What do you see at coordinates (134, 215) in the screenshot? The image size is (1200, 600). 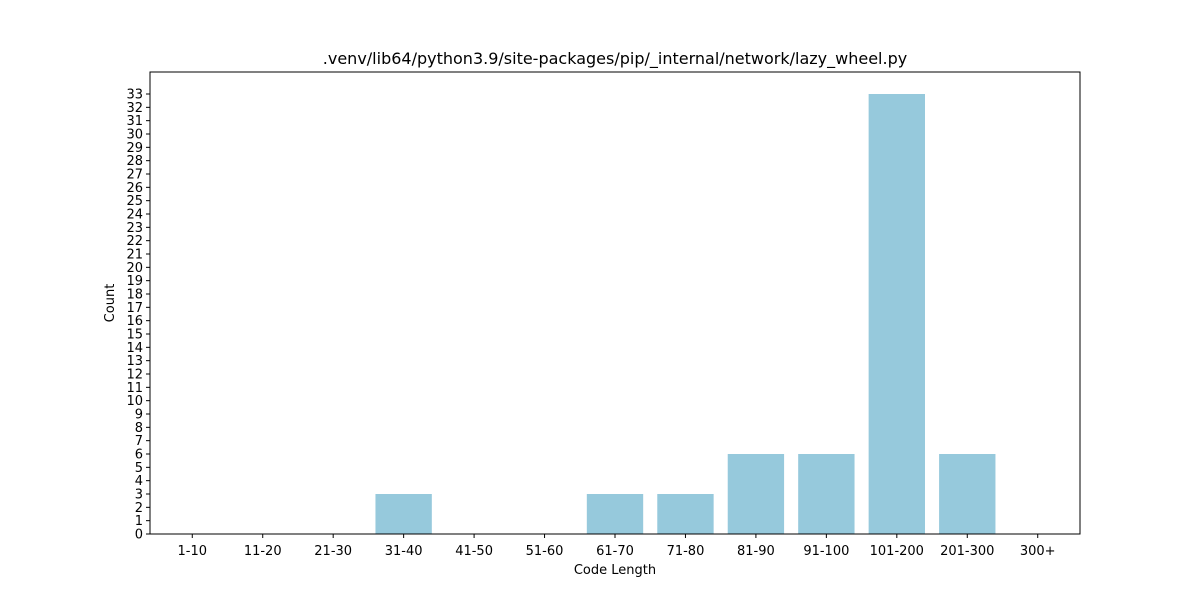 I see `y-tick-label: 24` at bounding box center [134, 215].